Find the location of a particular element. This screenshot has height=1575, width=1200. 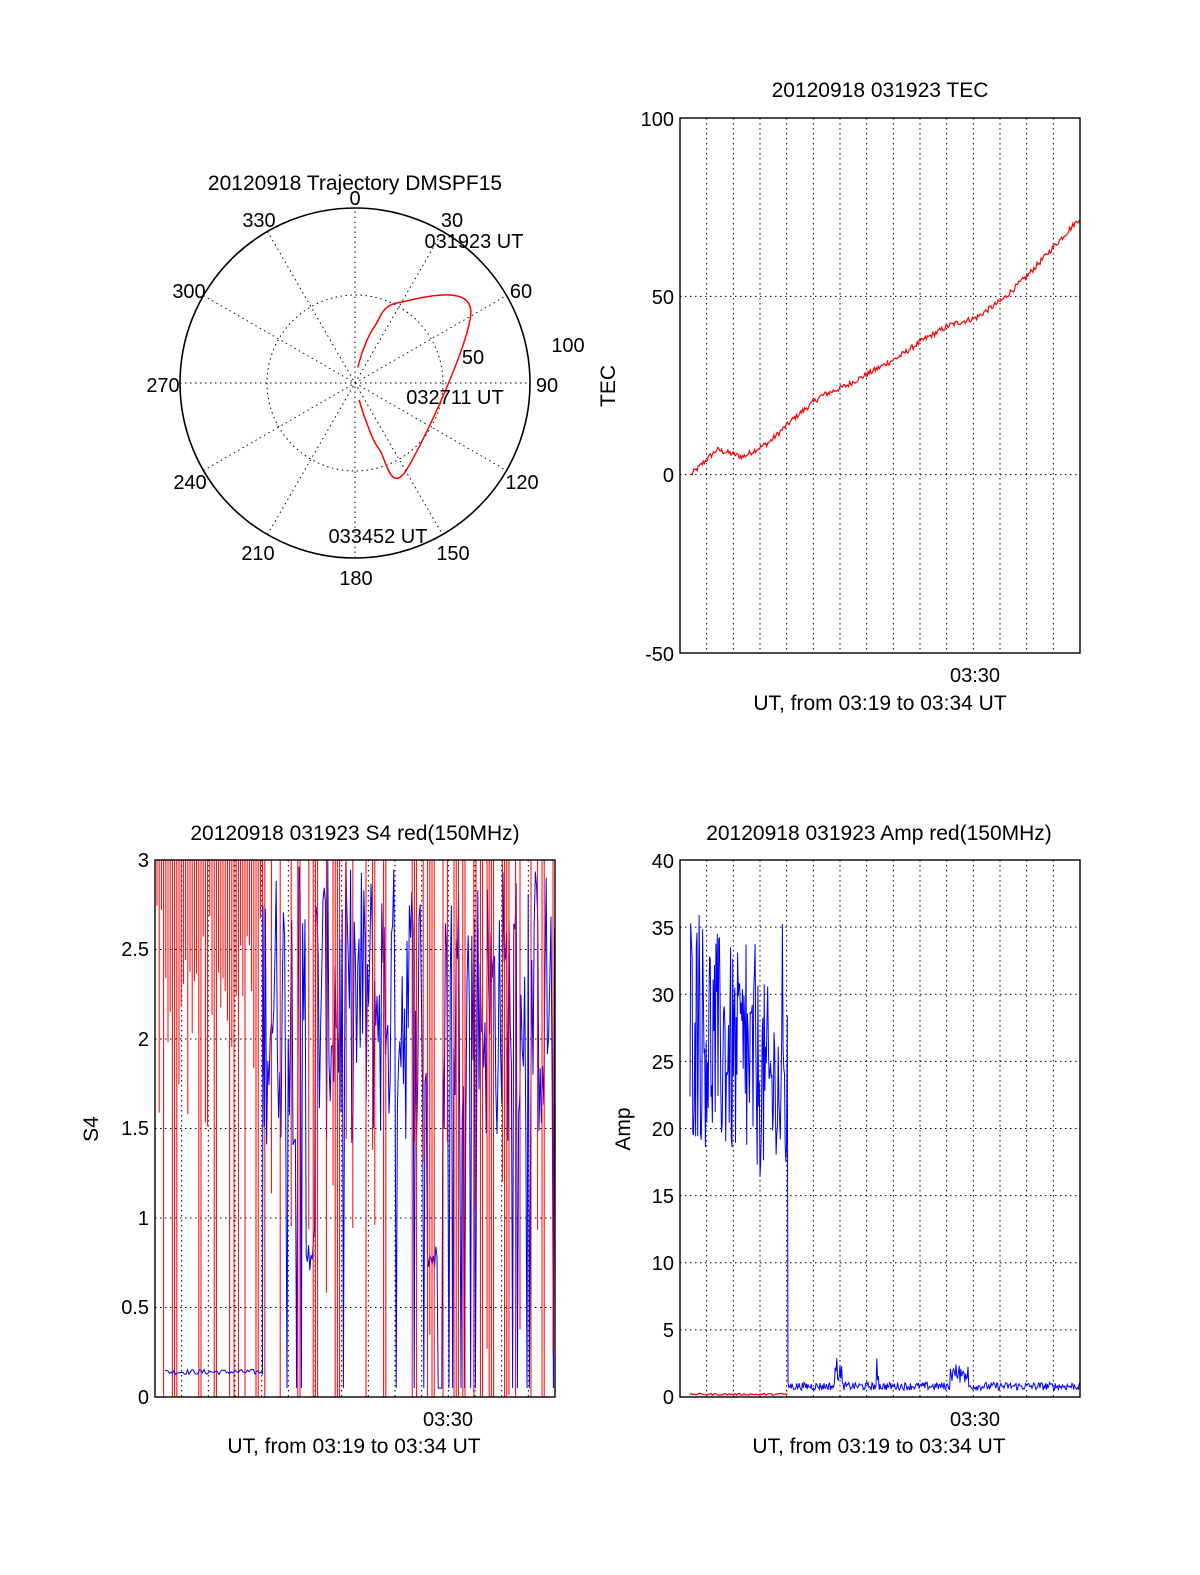

azimuth-label-60: 60 is located at coordinates (521, 292).